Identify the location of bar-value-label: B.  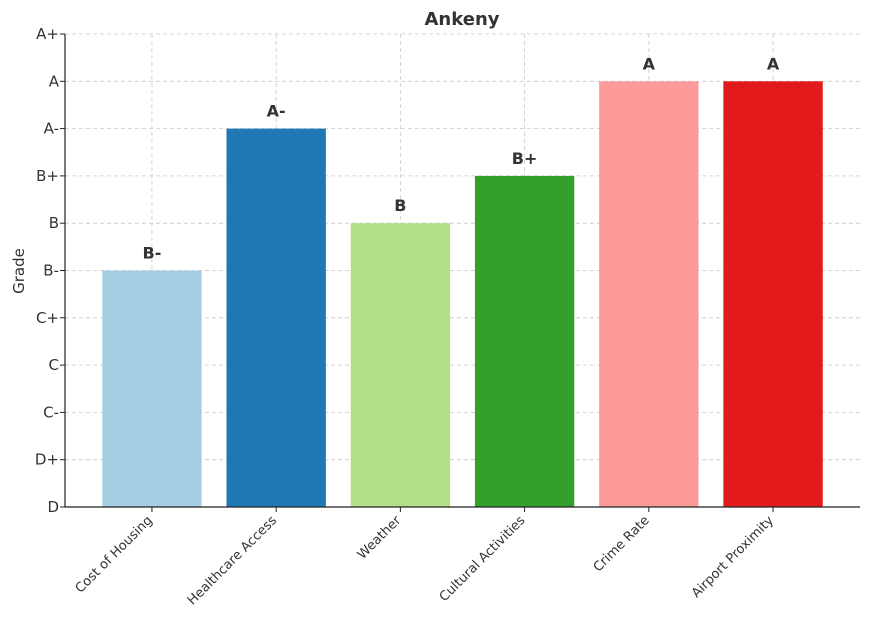
(400, 205).